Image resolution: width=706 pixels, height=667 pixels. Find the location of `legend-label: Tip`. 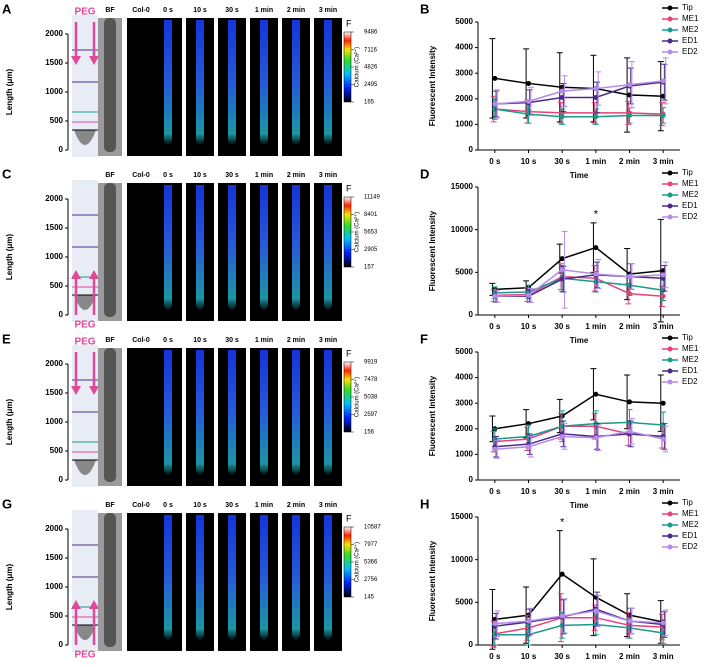

legend-label: Tip is located at coordinates (687, 7).